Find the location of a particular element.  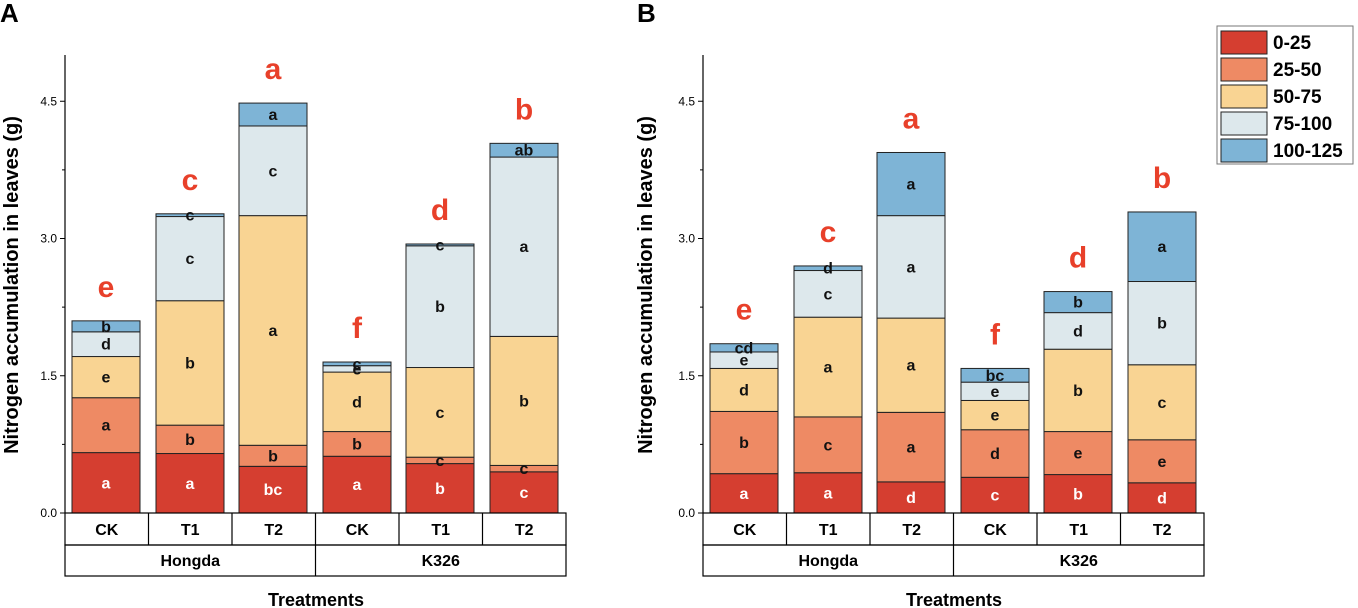

panel-a-bar-6-label-75-100: a is located at coordinates (524, 247).